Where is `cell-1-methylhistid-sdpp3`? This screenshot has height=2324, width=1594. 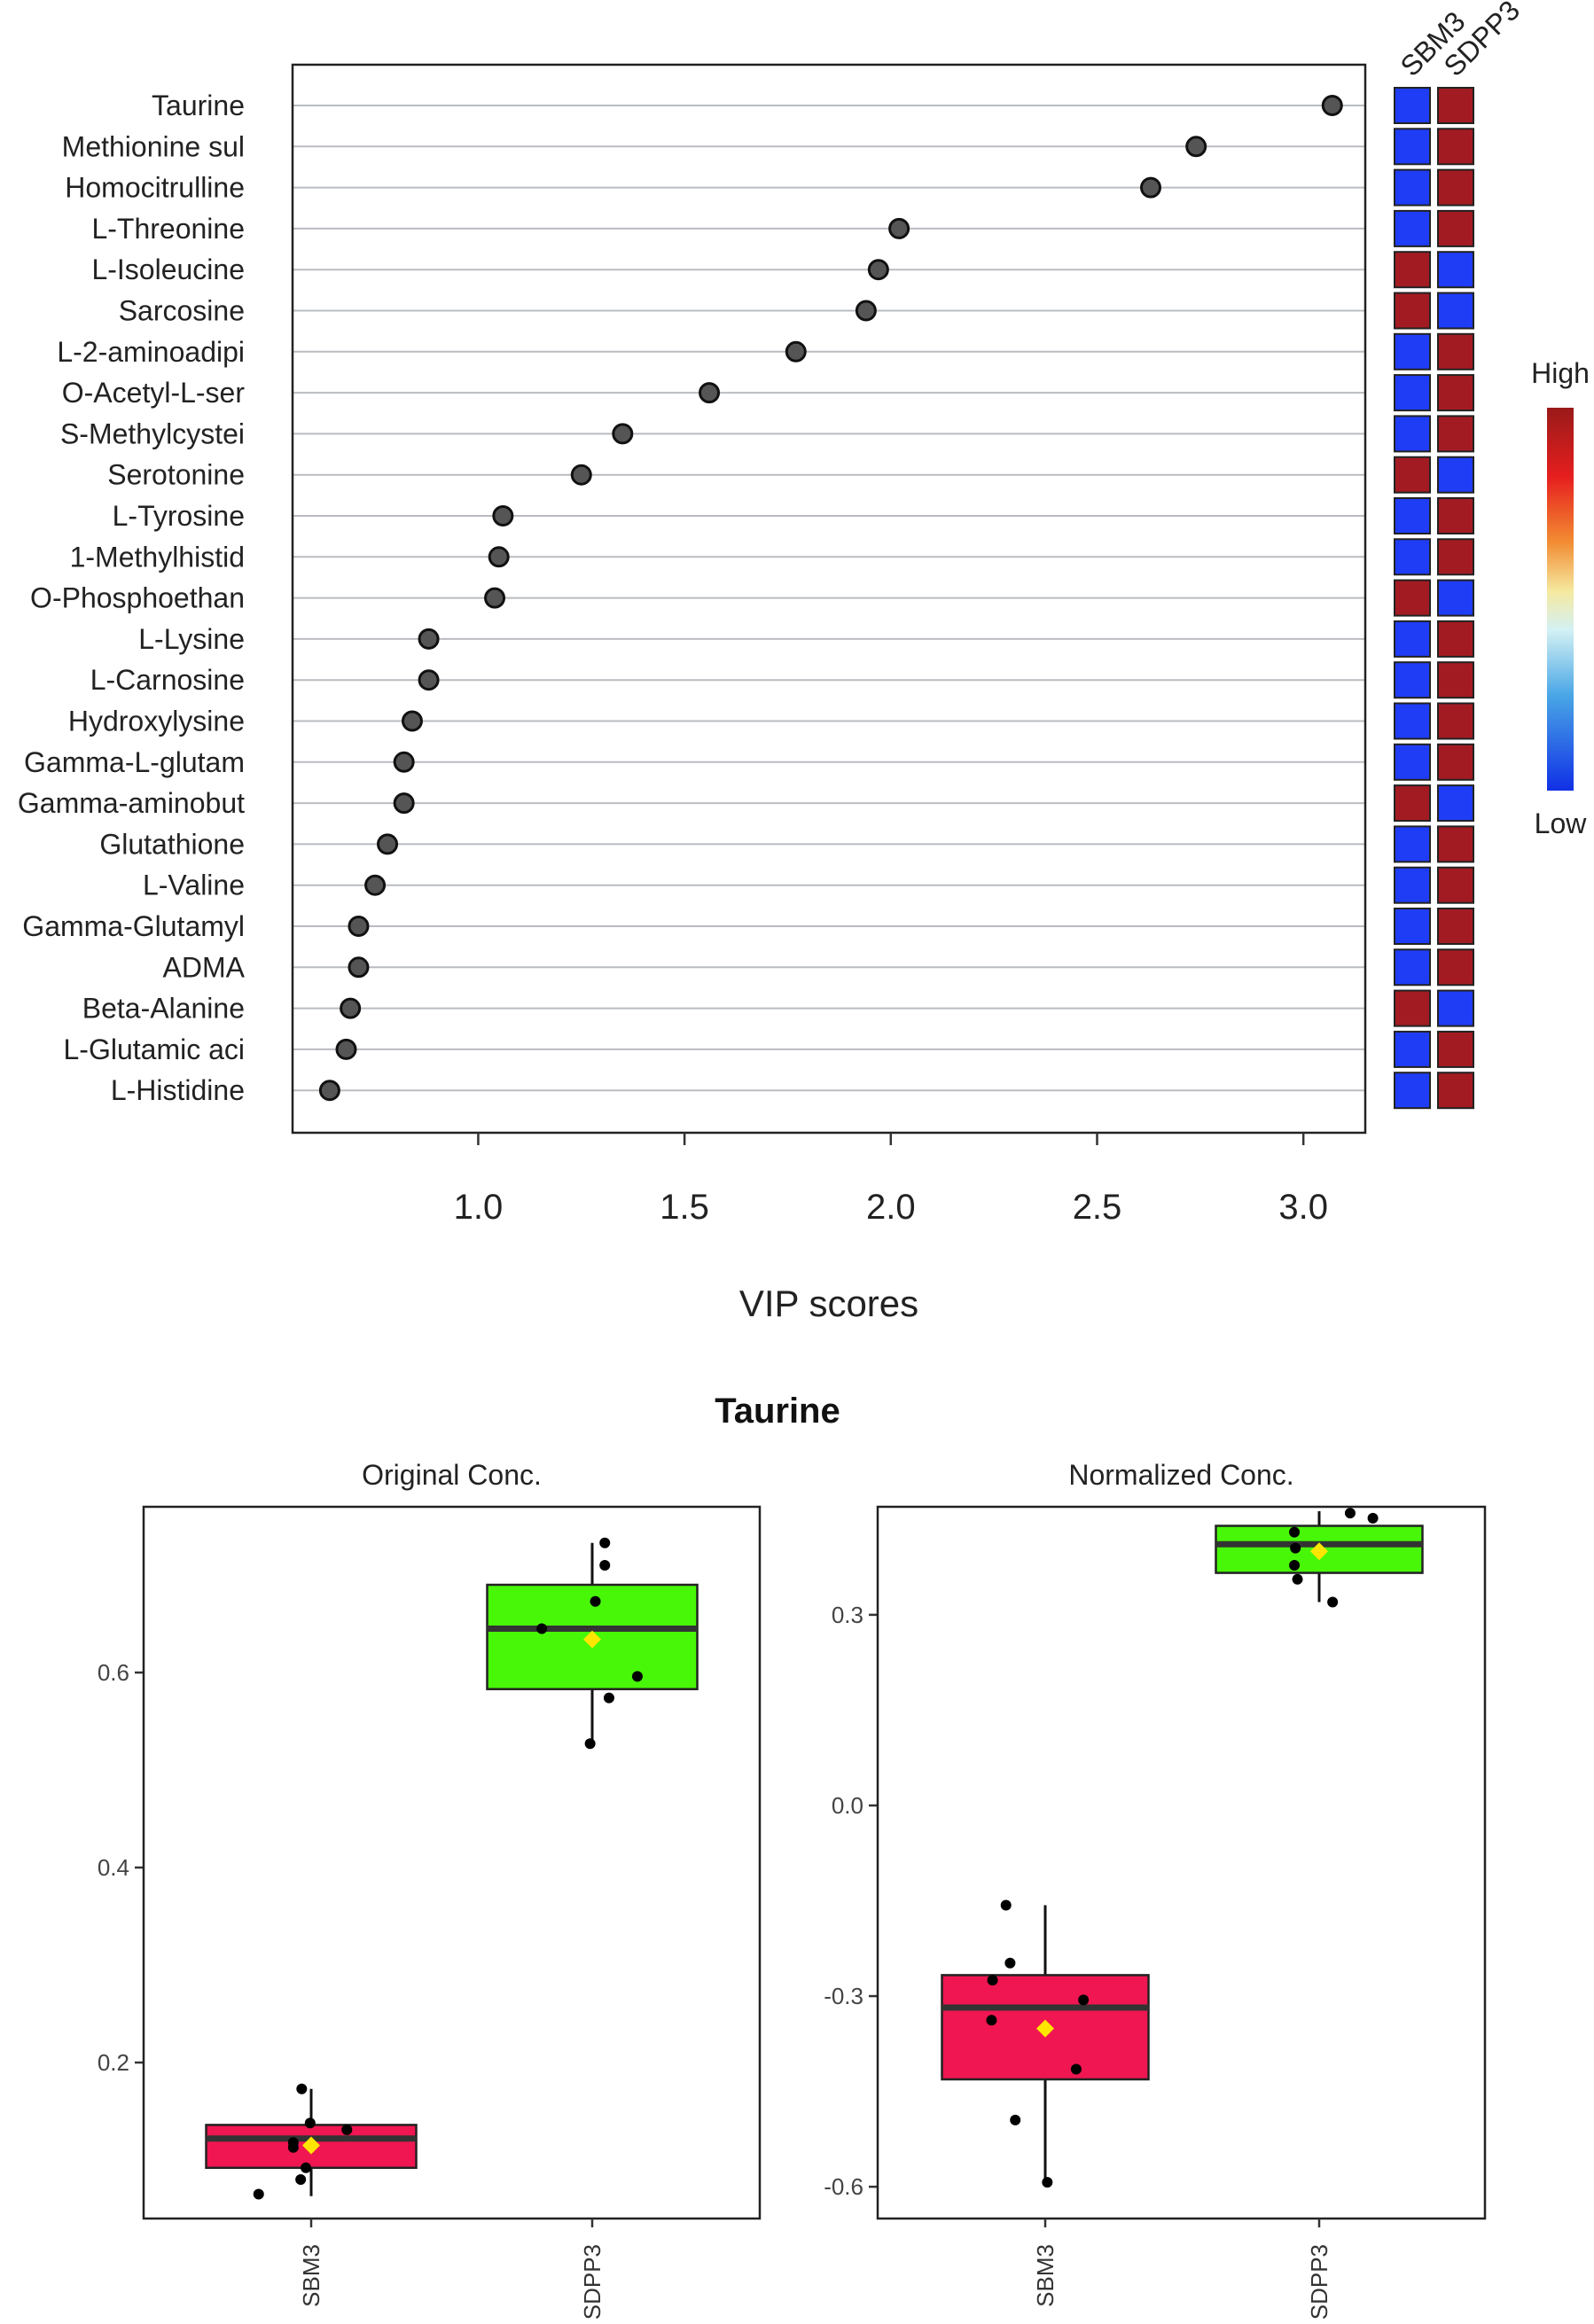
cell-1-methylhistid-sdpp3 is located at coordinates (1455, 557).